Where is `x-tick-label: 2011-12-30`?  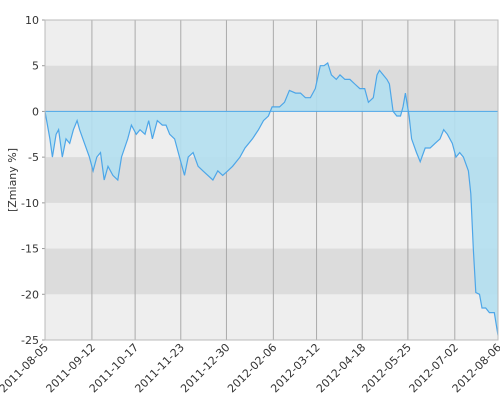
x-tick-label: 2011-12-30 is located at coordinates (205, 368).